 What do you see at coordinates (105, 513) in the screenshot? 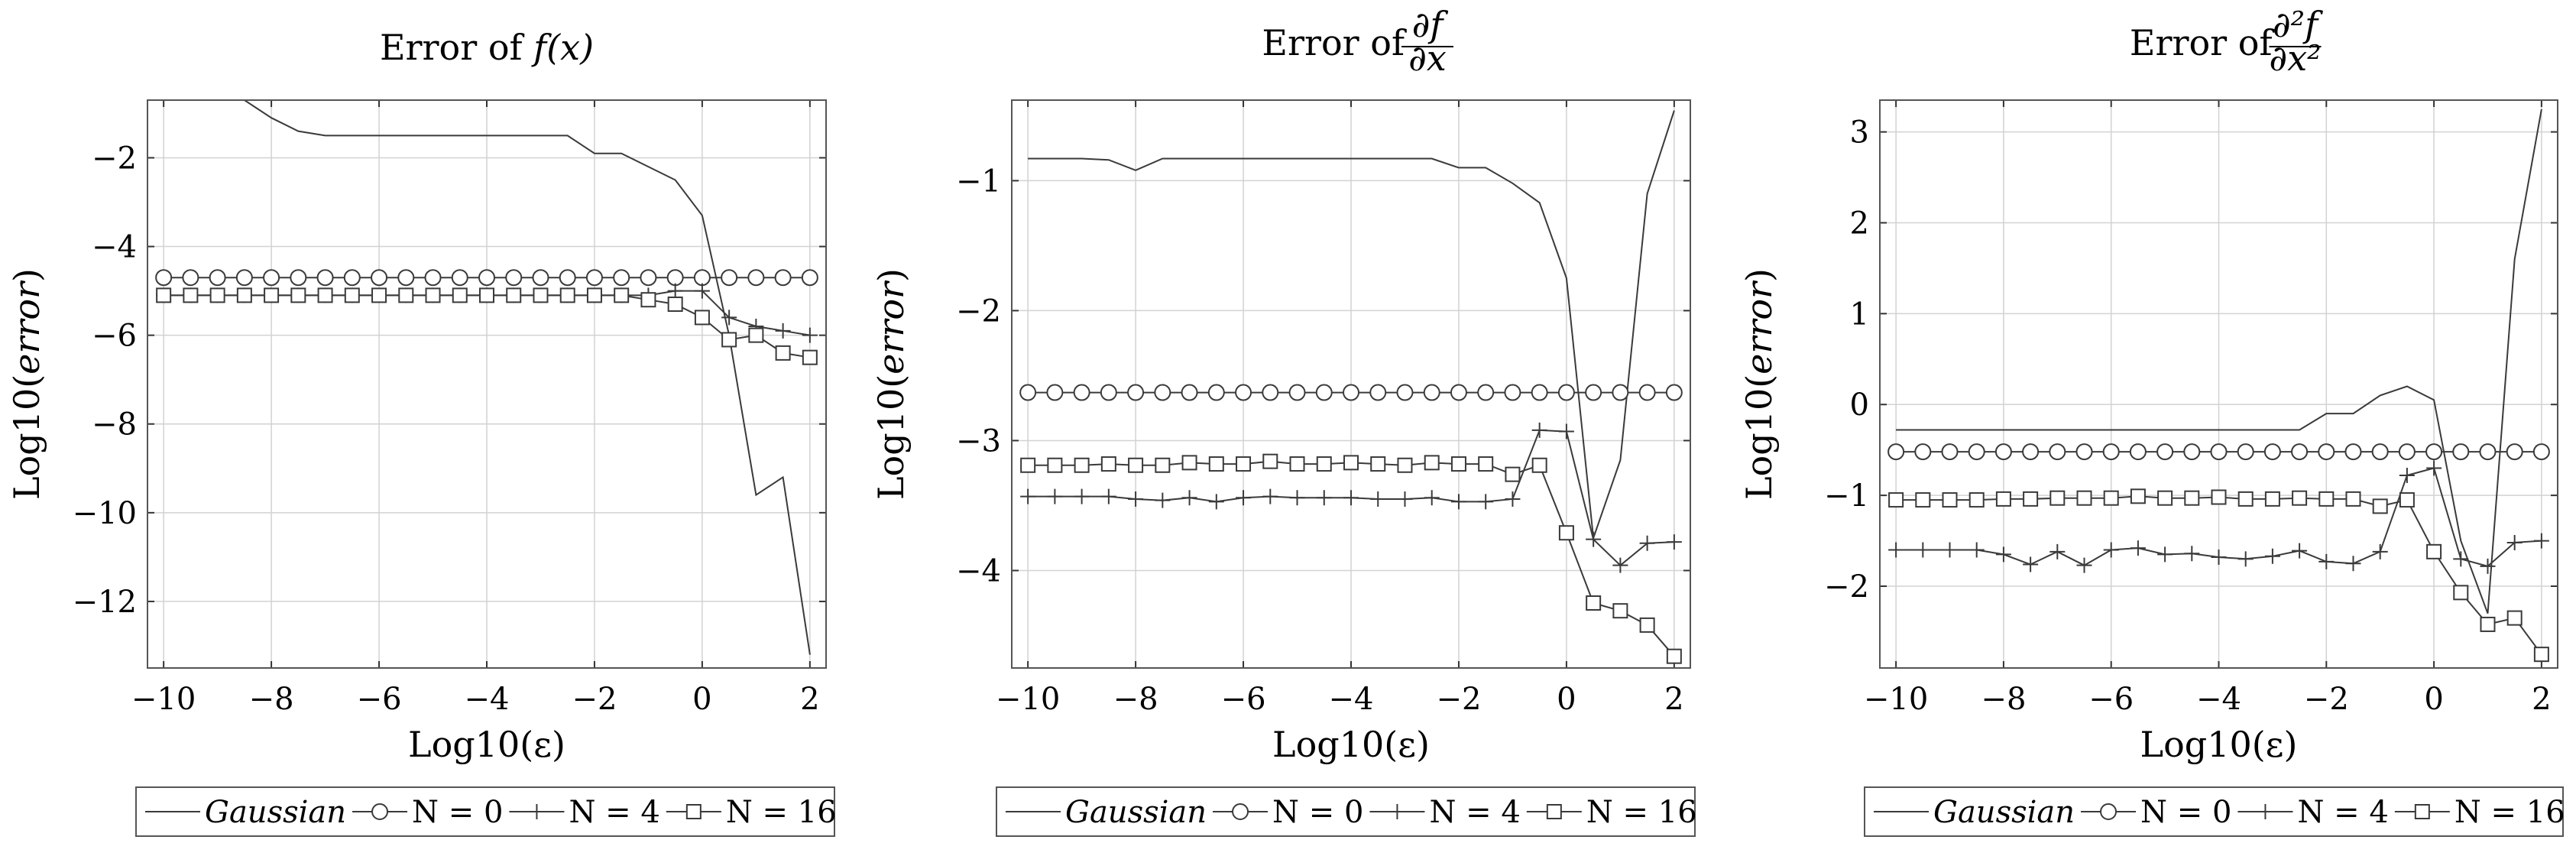
I see `y-tick-label: −10` at bounding box center [105, 513].